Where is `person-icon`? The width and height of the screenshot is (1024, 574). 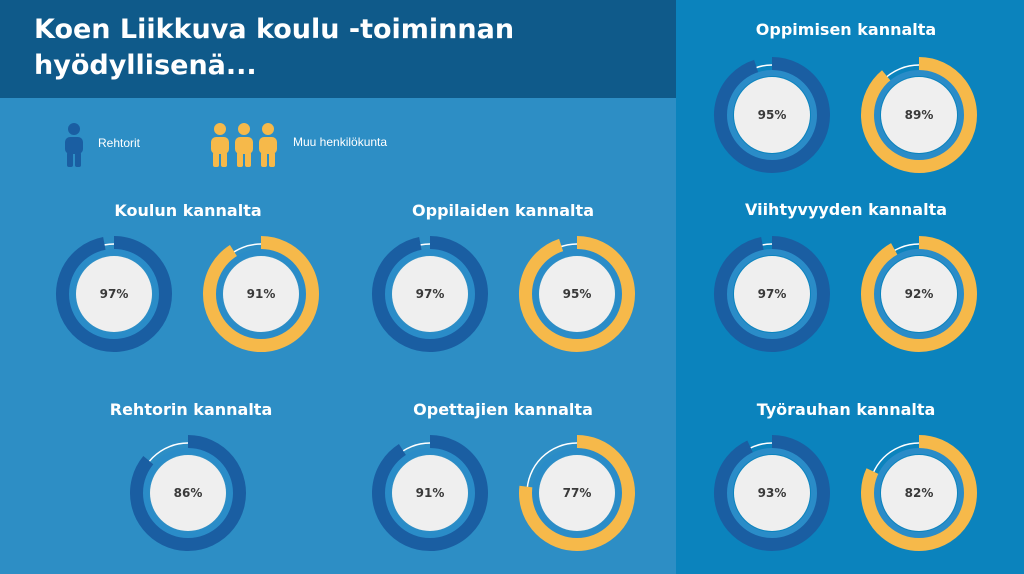
person-icon is located at coordinates (74, 145).